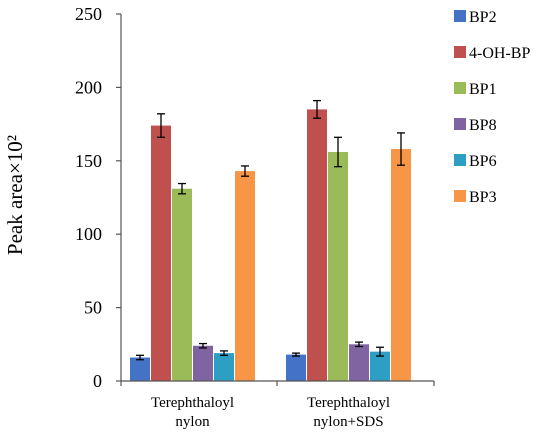 The width and height of the screenshot is (550, 443). I want to click on y-tick-label: 50, so click(93, 308).